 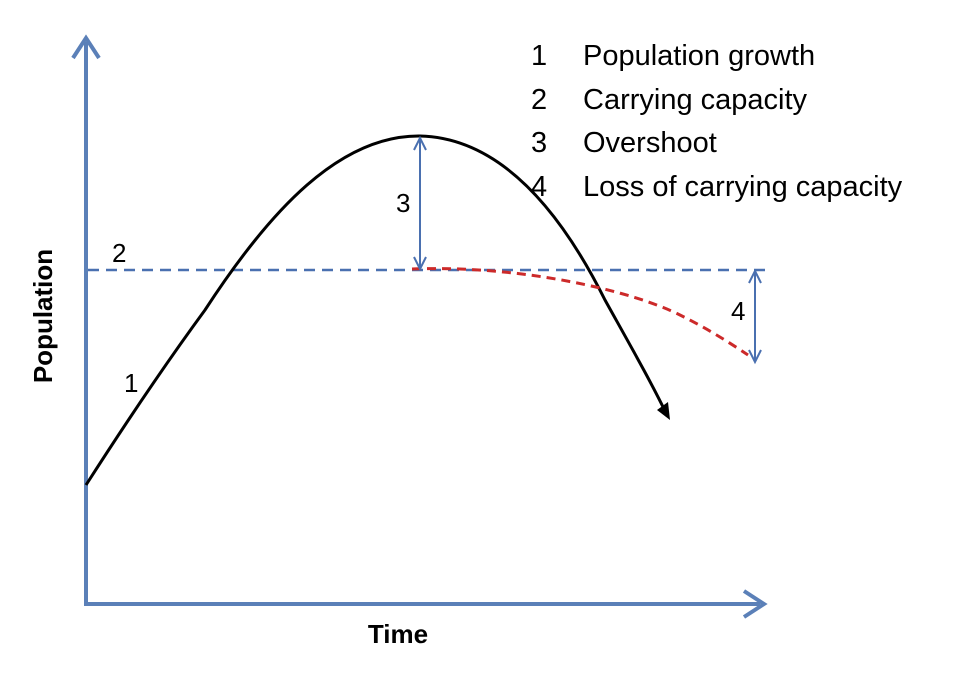 I want to click on legend-item-3: 3 Overshoot, so click(x=624, y=143).